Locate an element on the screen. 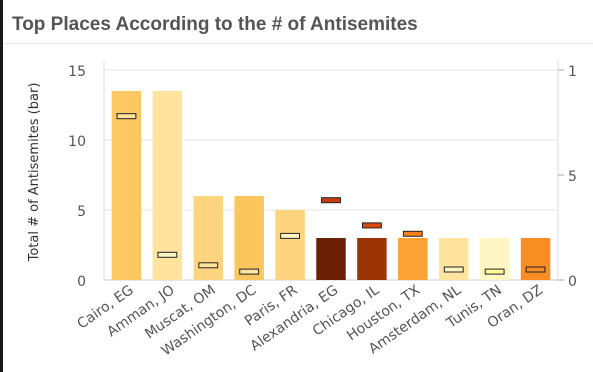 The width and height of the screenshot is (593, 372). y-tick-label: 5 is located at coordinates (81, 212).